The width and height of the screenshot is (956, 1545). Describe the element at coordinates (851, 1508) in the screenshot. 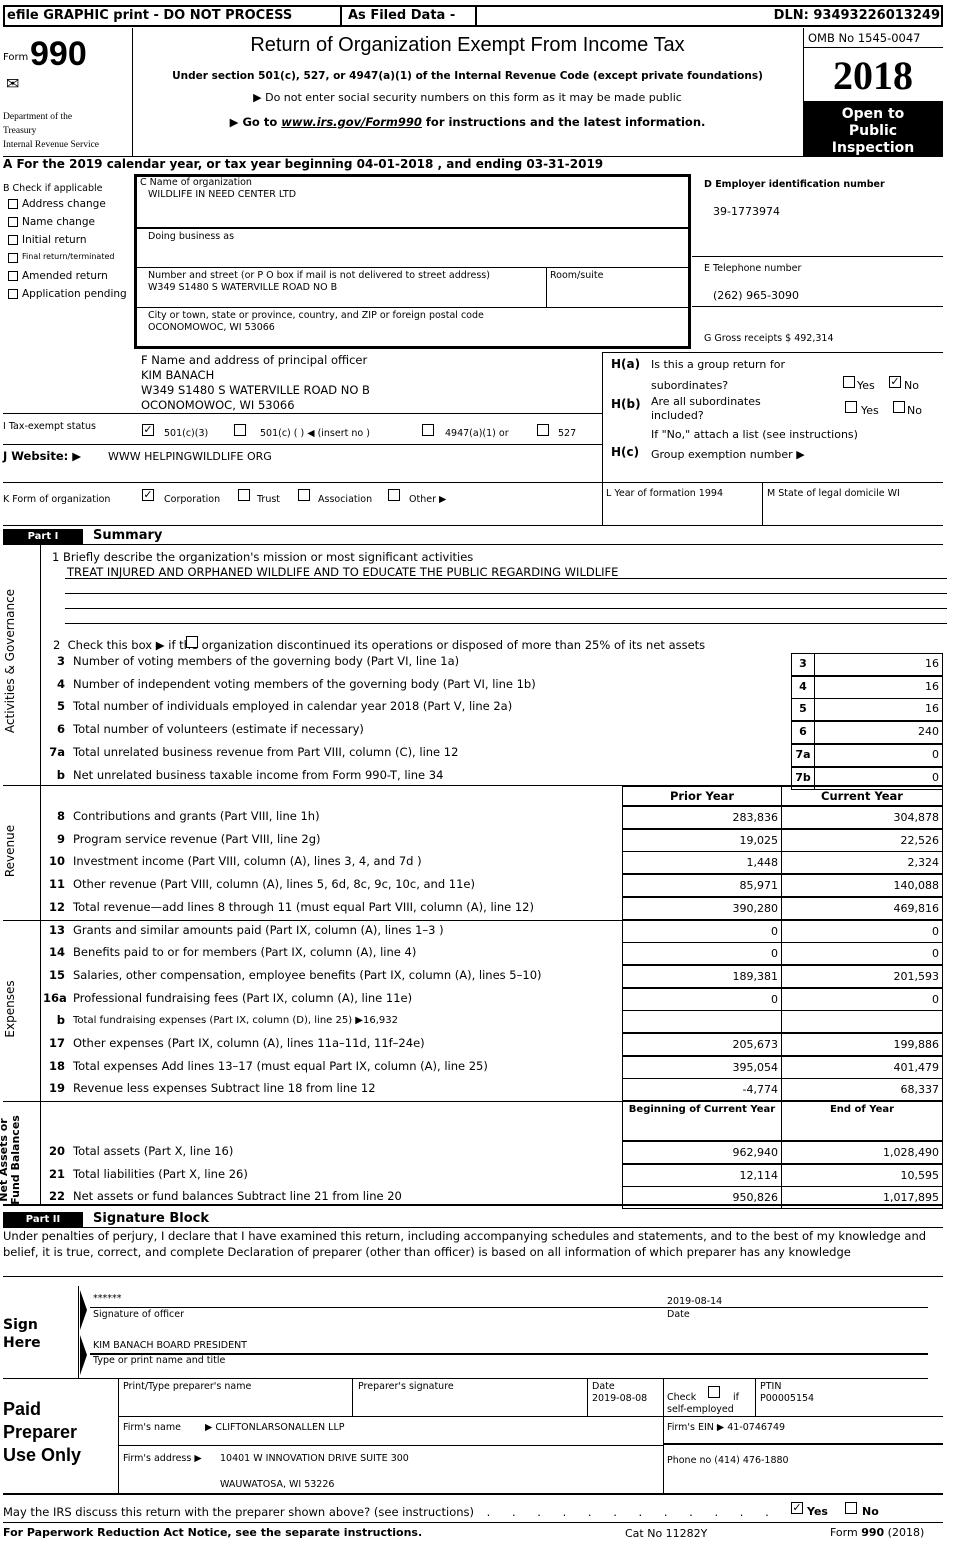

I see `discuss-no-checkbox` at that location.